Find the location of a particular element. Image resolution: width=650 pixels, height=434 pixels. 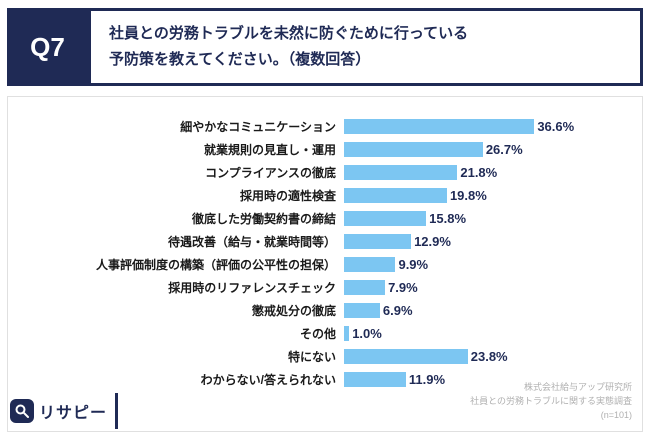

chart-row: 採用時の適性検査 19.8% is located at coordinates (325, 195).